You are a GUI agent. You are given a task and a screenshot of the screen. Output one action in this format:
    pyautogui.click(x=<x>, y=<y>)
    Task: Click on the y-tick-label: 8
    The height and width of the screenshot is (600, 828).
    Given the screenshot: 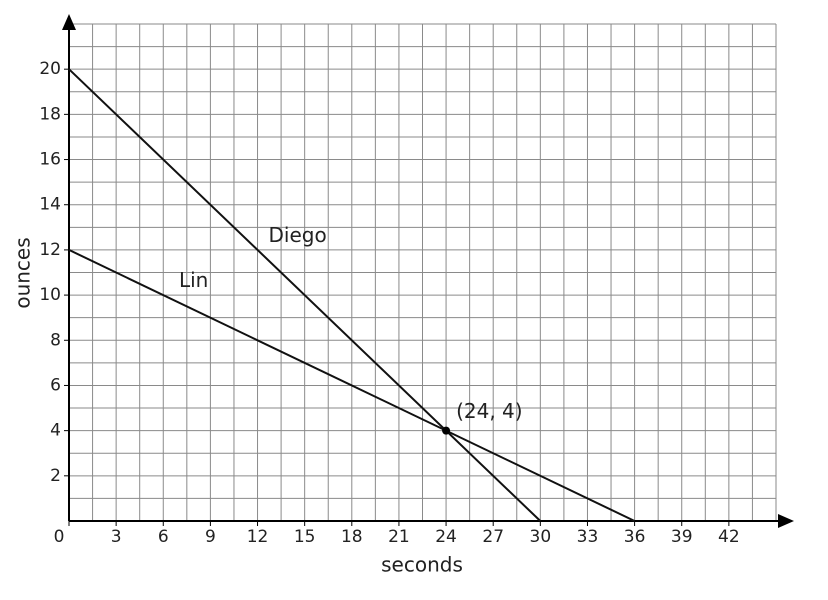 What is the action you would take?
    pyautogui.click(x=55, y=340)
    